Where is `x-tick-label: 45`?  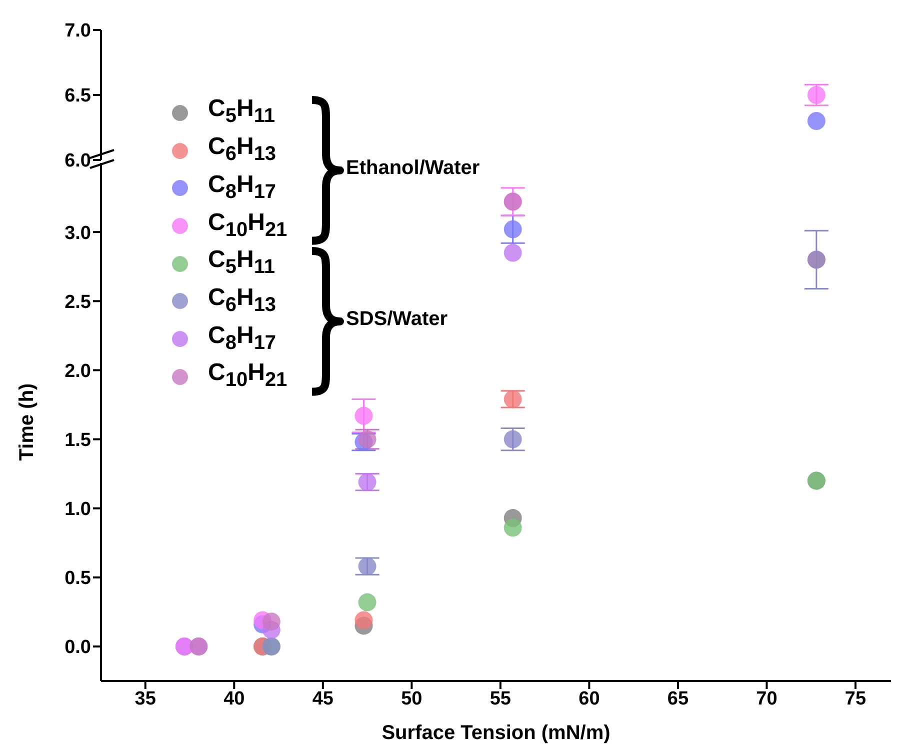 x-tick-label: 45 is located at coordinates (323, 699).